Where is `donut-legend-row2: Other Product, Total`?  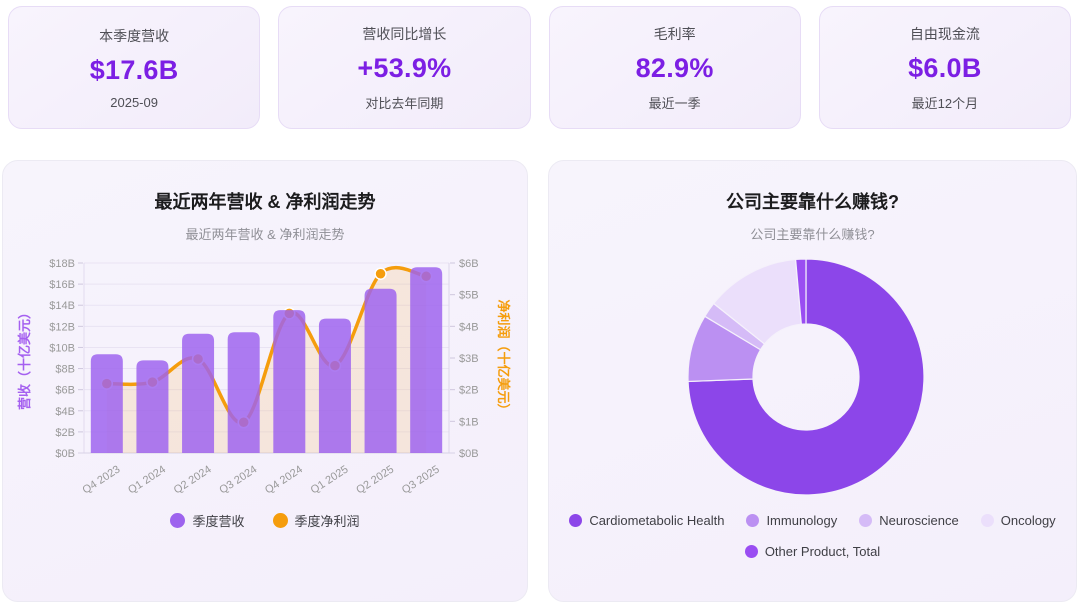
donut-legend-row2: Other Product, Total is located at coordinates (812, 551).